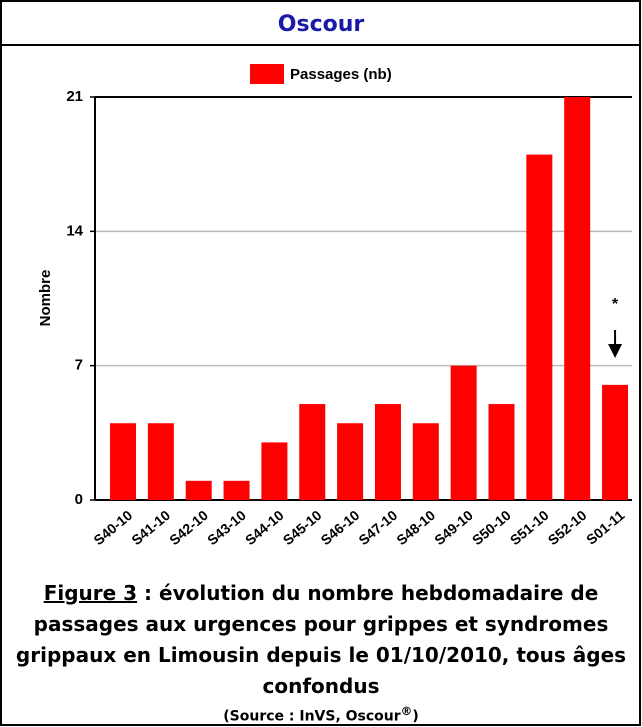 This screenshot has height=727, width=642. I want to click on y-tick-label: 21, so click(74, 96).